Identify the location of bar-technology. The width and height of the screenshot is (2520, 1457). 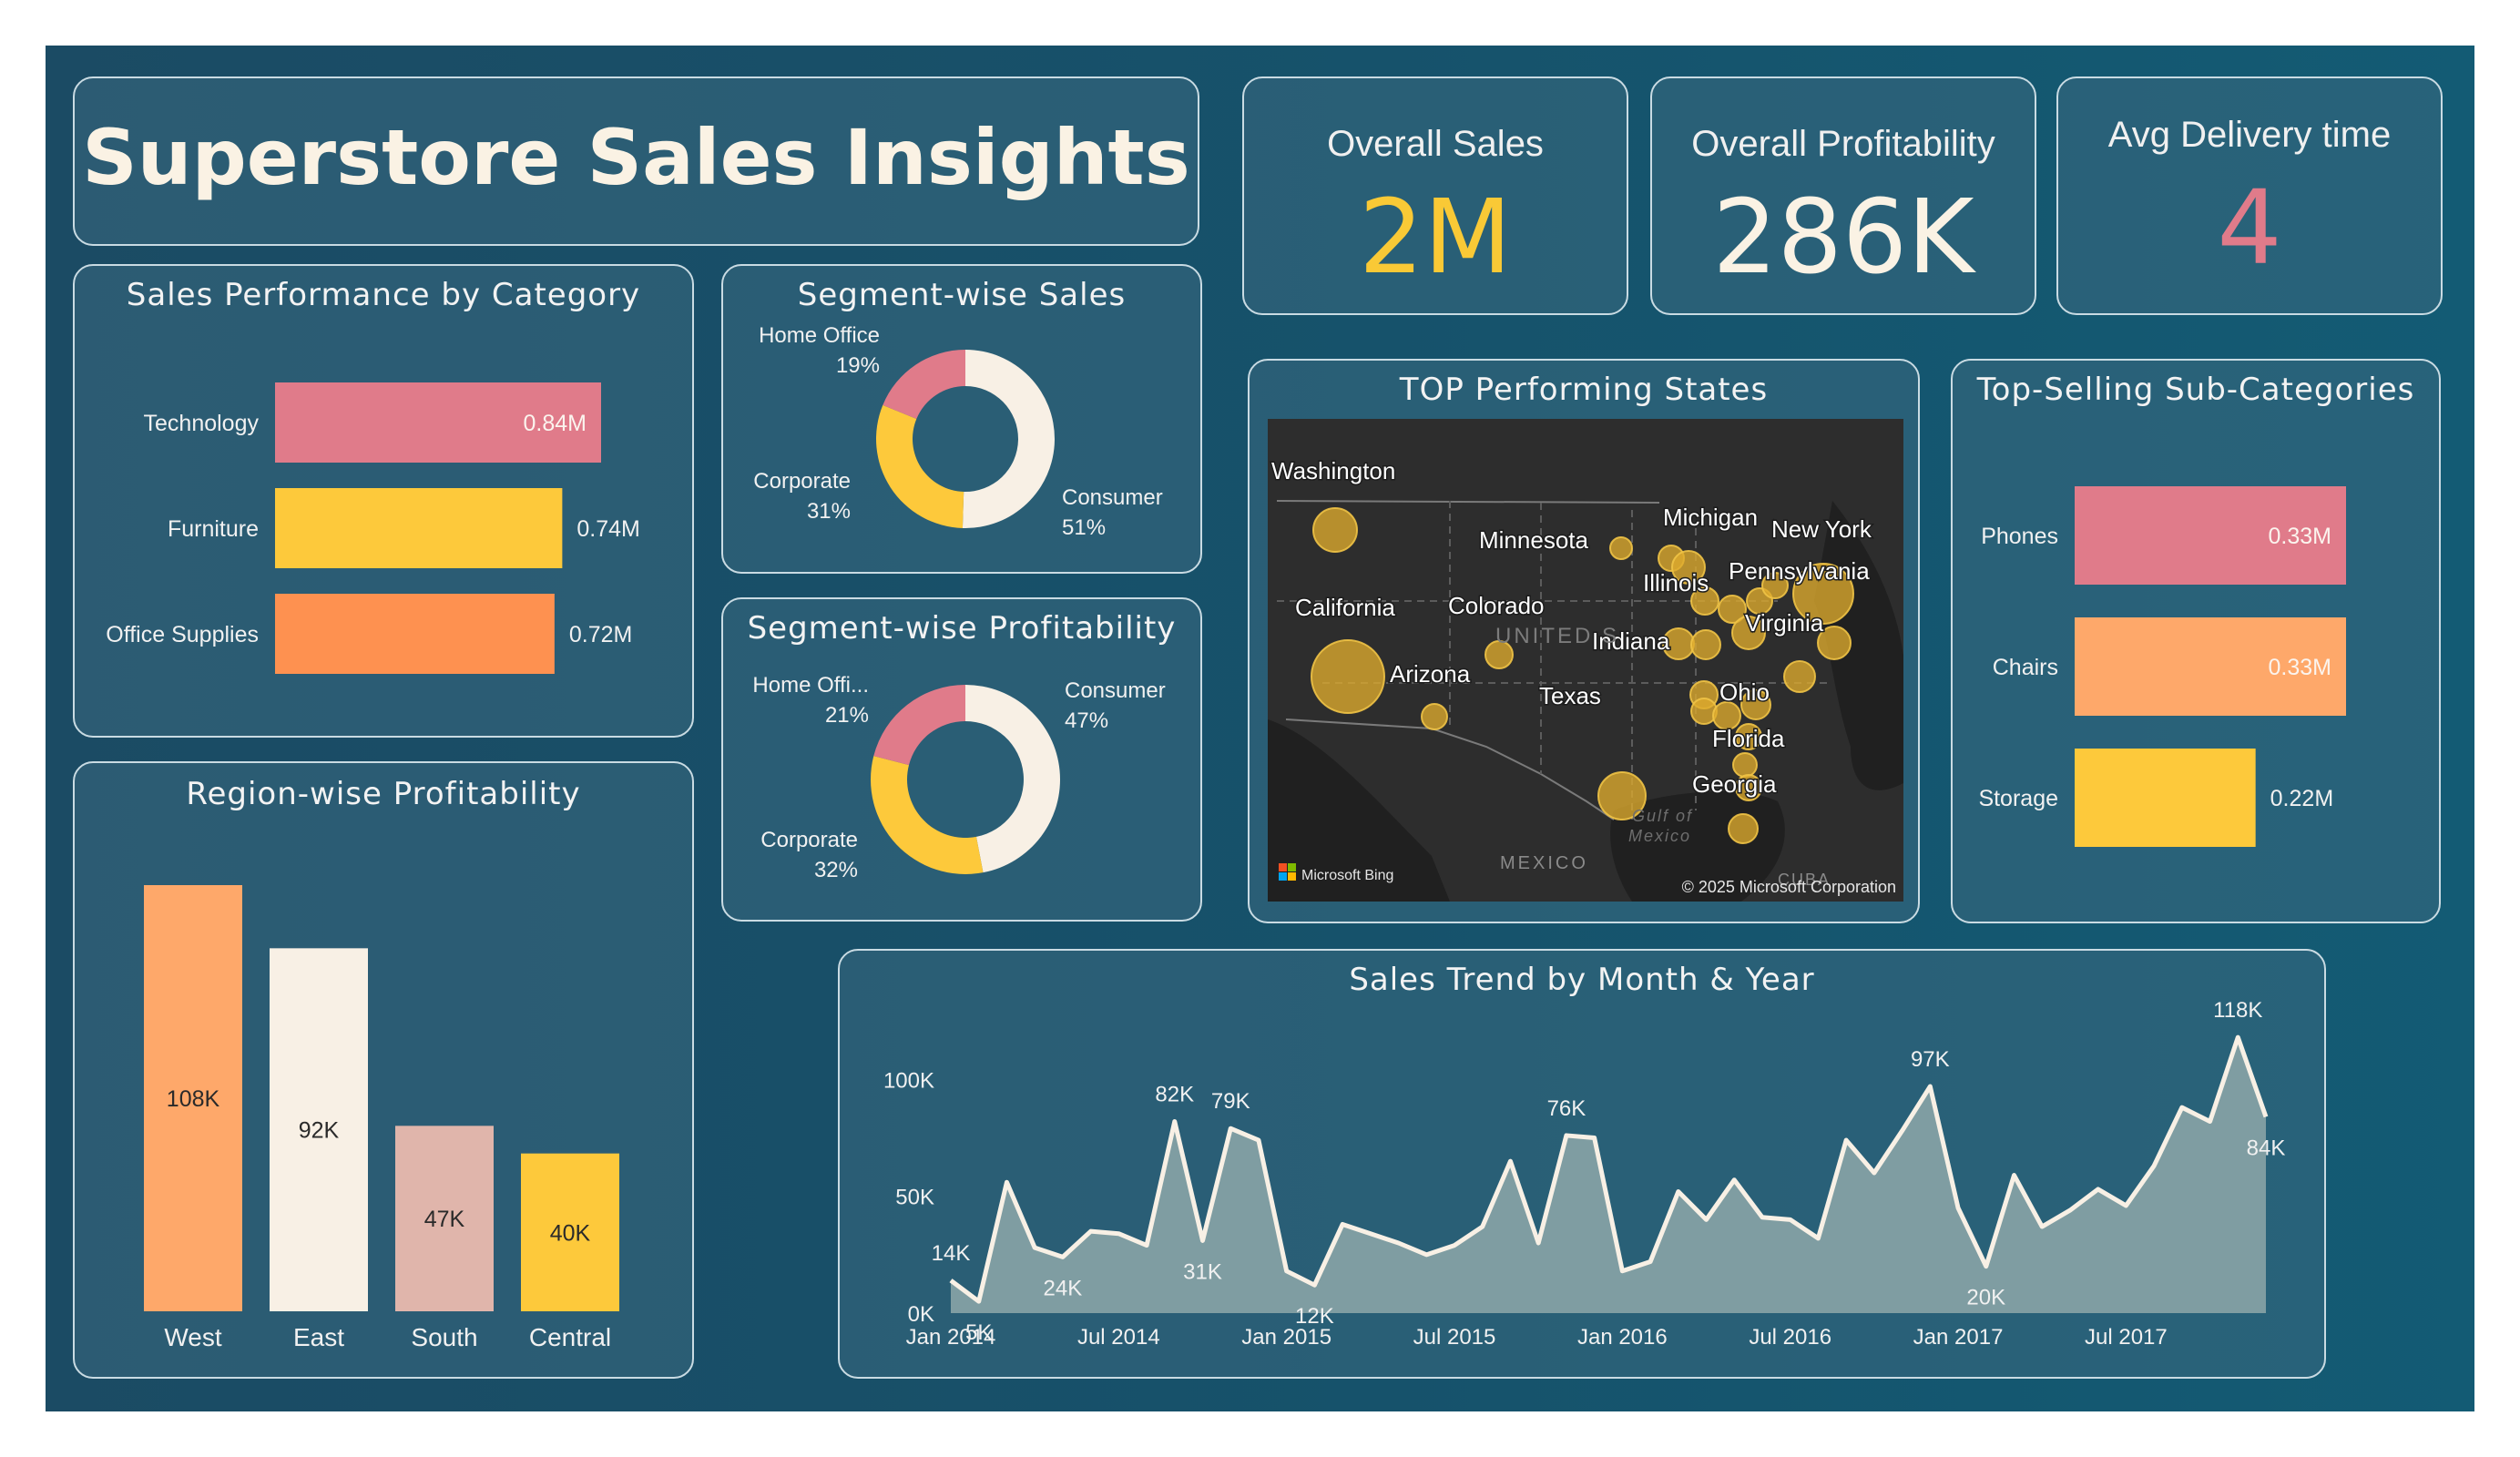
(438, 423).